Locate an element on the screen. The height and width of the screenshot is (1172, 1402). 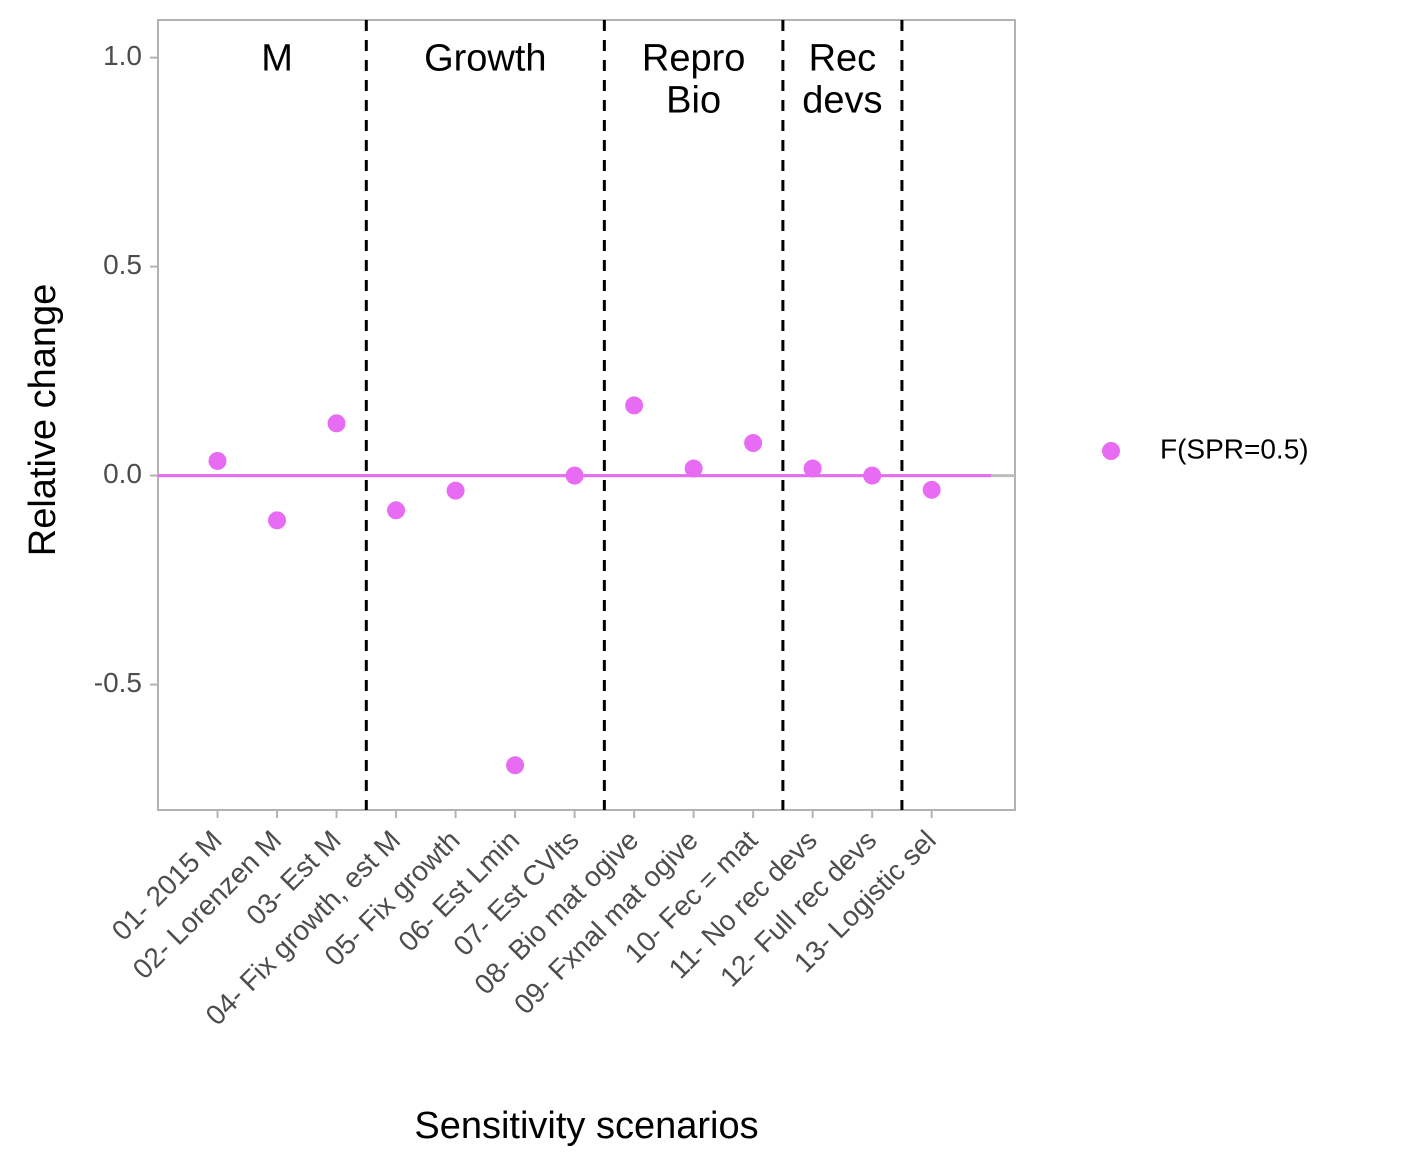
group-label: M is located at coordinates (277, 59).